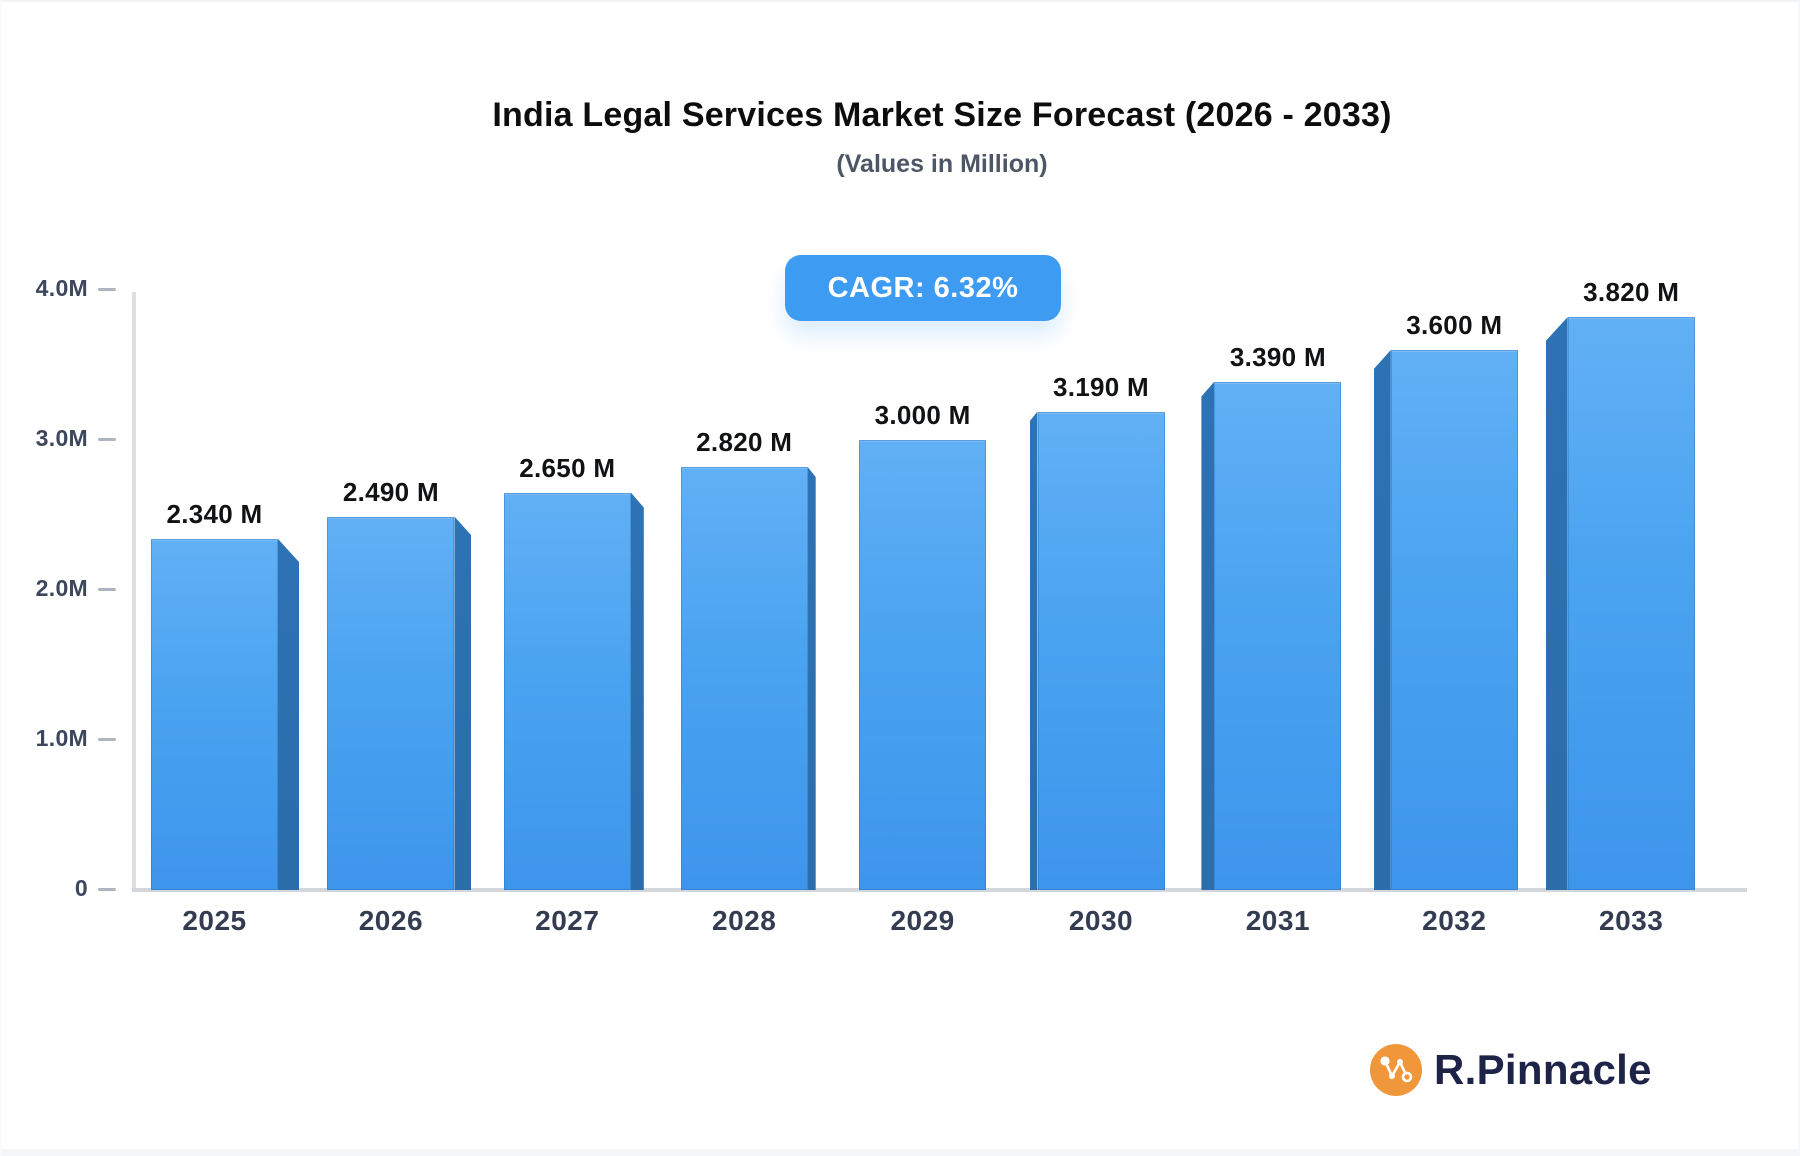 The image size is (1800, 1156). Describe the element at coordinates (567, 920) in the screenshot. I see `x-tick-label: 2027` at that location.